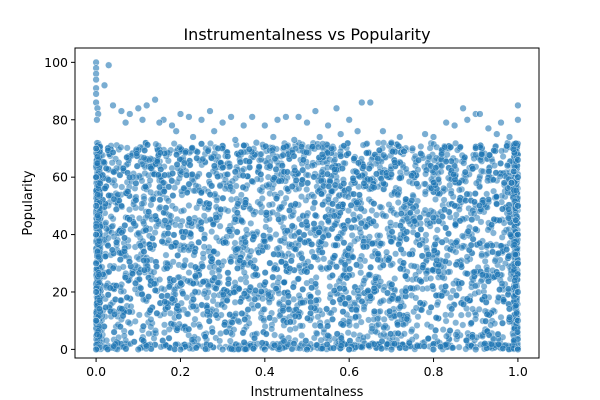 The image size is (600, 400). Describe the element at coordinates (96, 371) in the screenshot. I see `x-tick-label: 0.0` at that location.